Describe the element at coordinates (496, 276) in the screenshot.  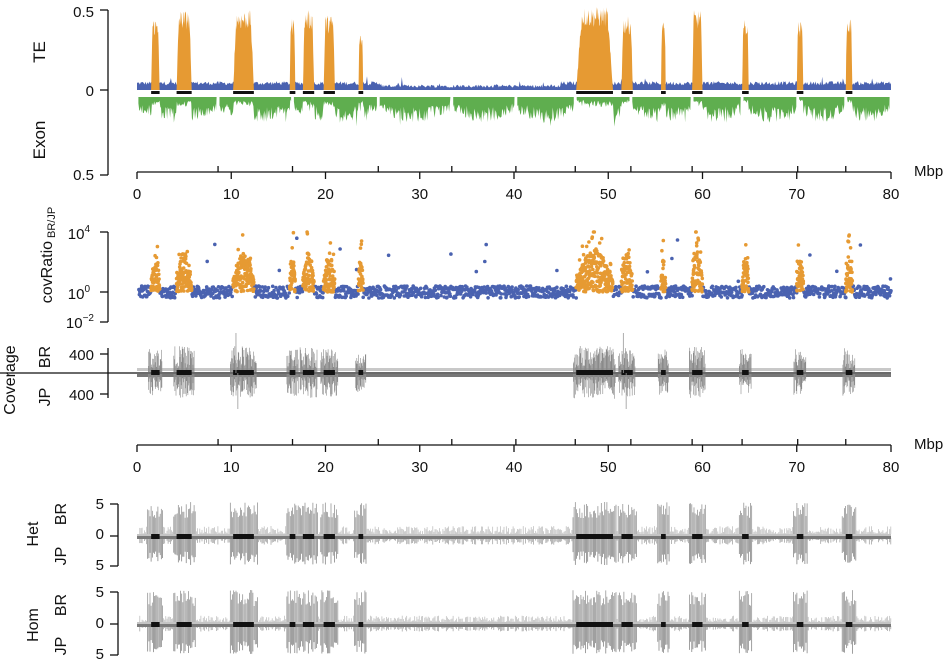
I see `cov-ratio-panel` at that location.